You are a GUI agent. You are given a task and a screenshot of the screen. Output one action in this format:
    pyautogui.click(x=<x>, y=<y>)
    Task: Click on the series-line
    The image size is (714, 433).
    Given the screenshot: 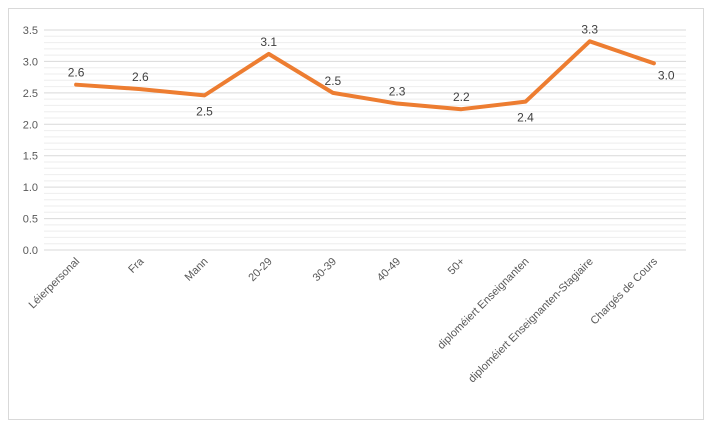 What is the action you would take?
    pyautogui.click(x=365, y=75)
    